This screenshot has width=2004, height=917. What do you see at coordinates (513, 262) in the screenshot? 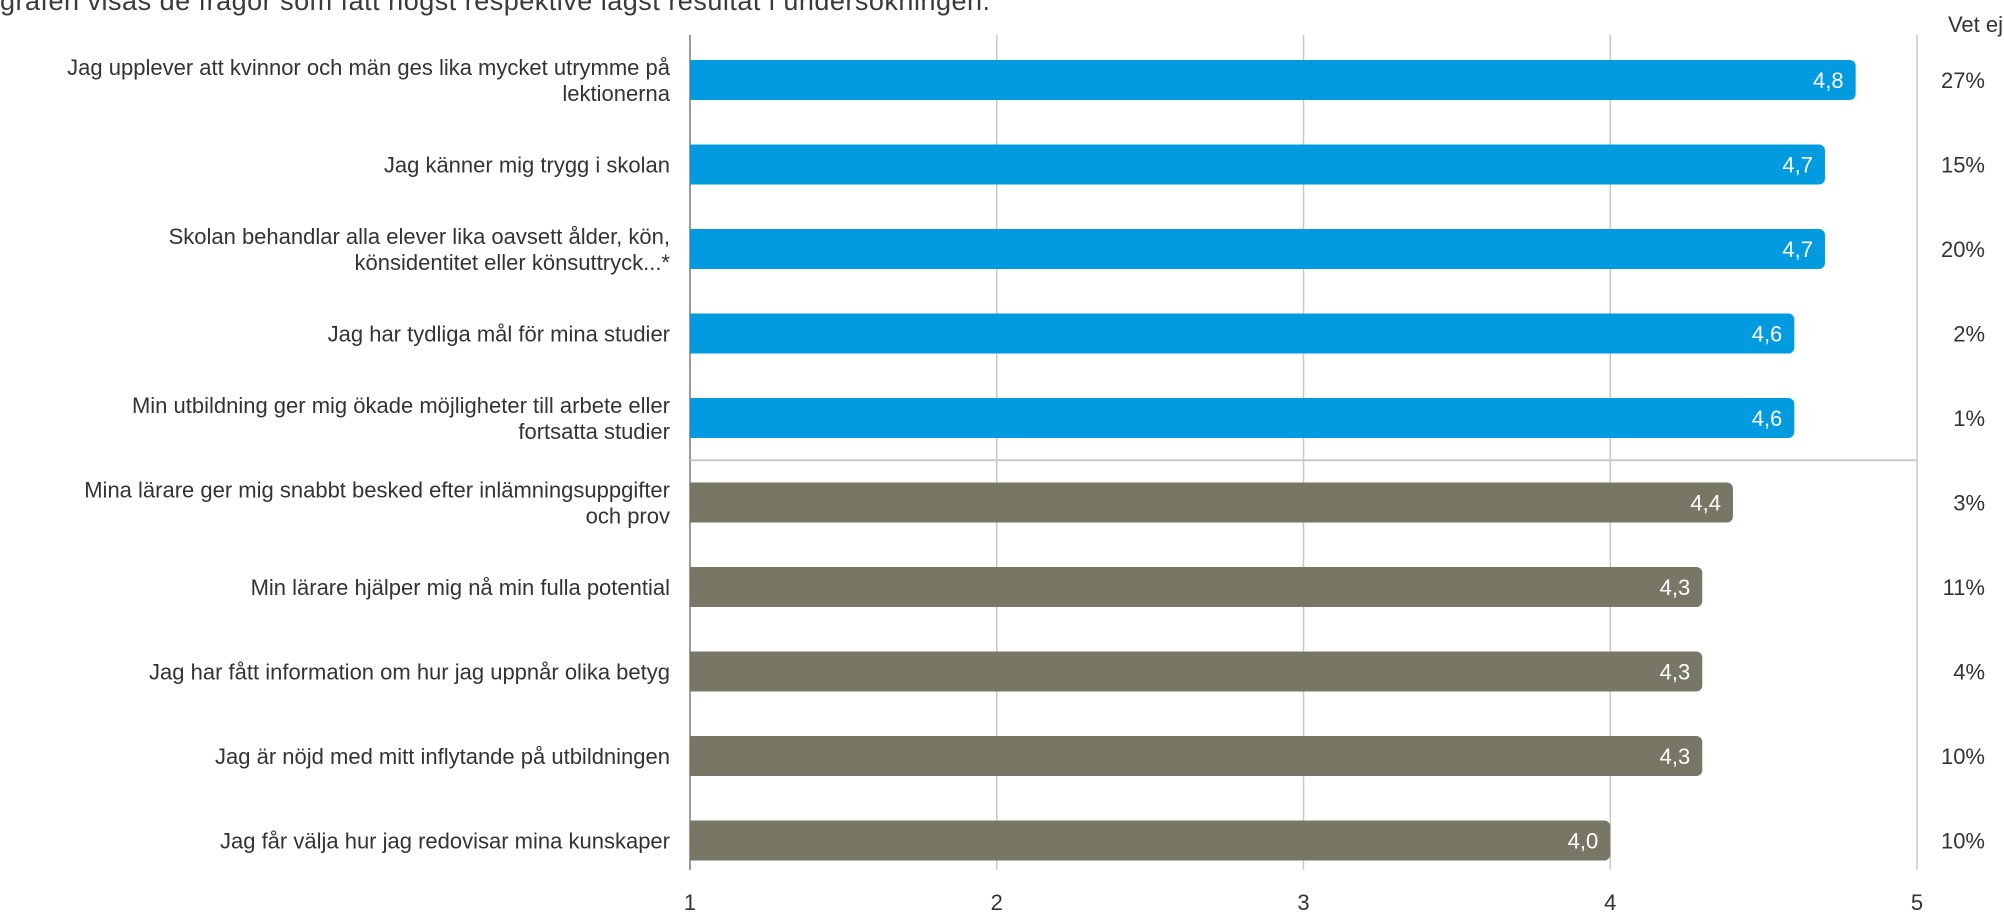
I see `category-label: könsidentitet eller könsuttryck...*` at bounding box center [513, 262].